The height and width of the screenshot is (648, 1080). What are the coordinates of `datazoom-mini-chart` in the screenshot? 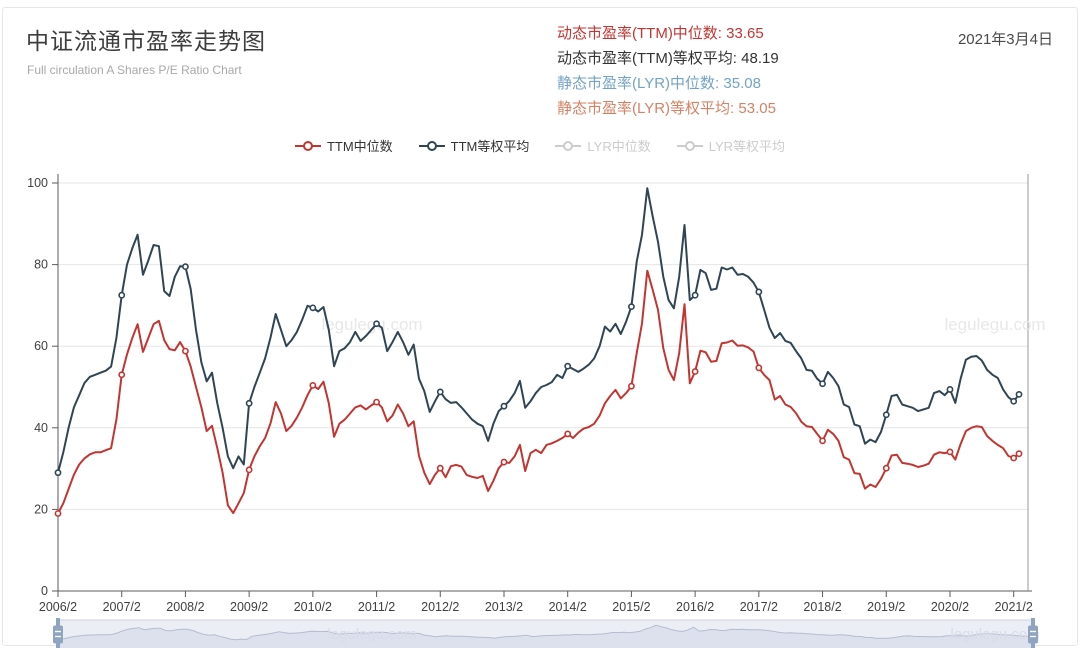 It's located at (545, 636).